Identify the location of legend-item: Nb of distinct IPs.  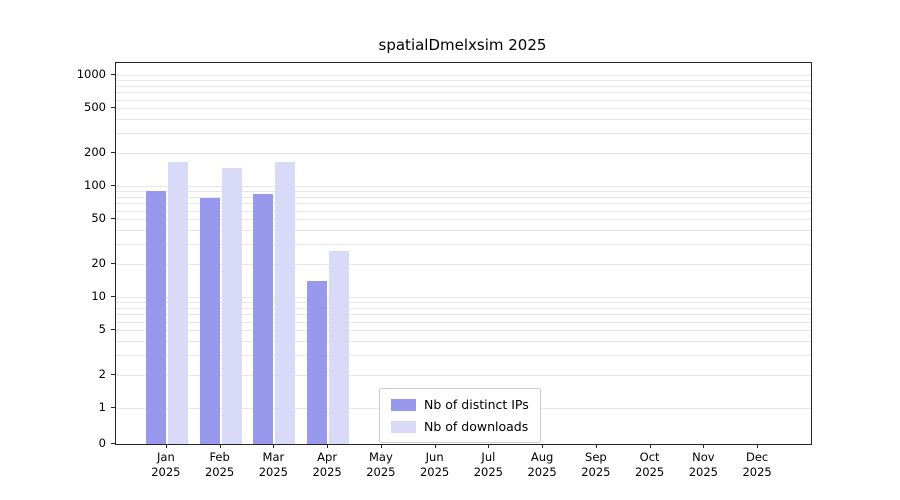
(460, 404).